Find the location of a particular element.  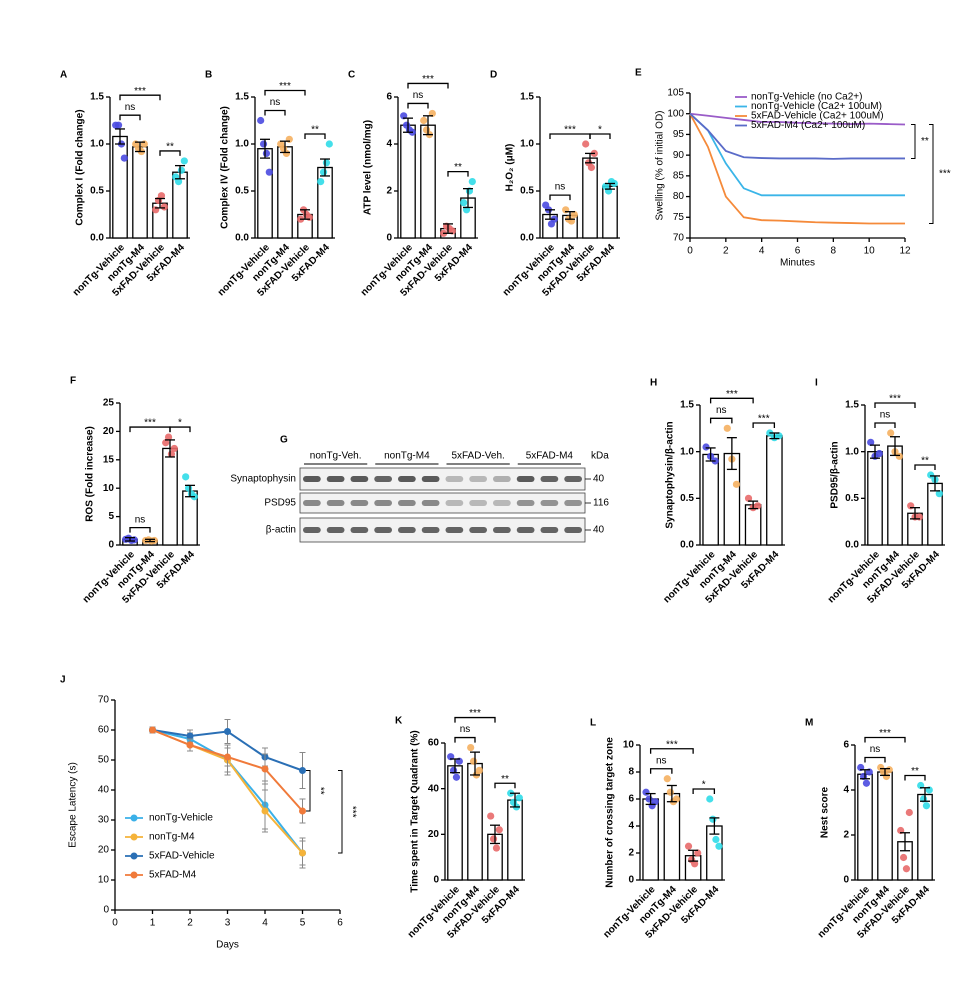

y-tick-label: 6 is located at coordinates (846, 745).